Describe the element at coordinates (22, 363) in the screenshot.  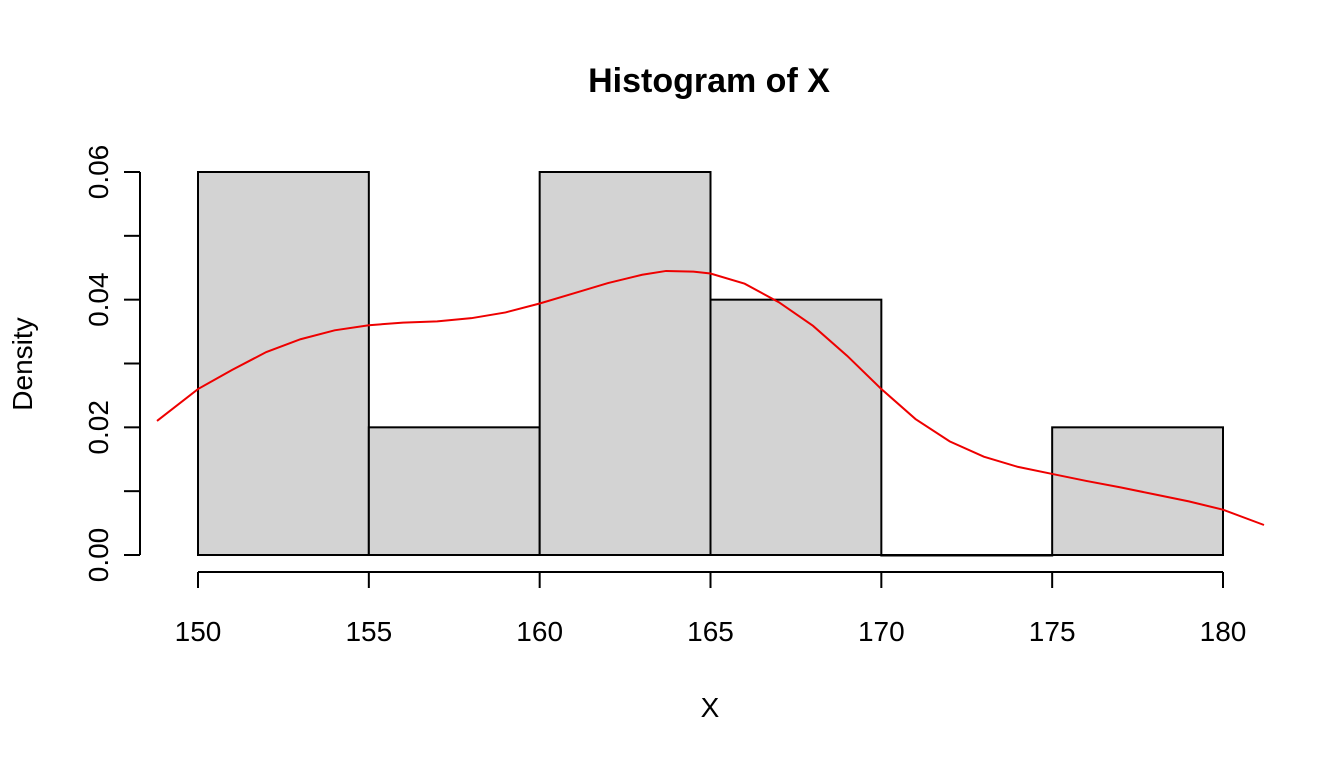
I see `y-axis-label: Density` at that location.